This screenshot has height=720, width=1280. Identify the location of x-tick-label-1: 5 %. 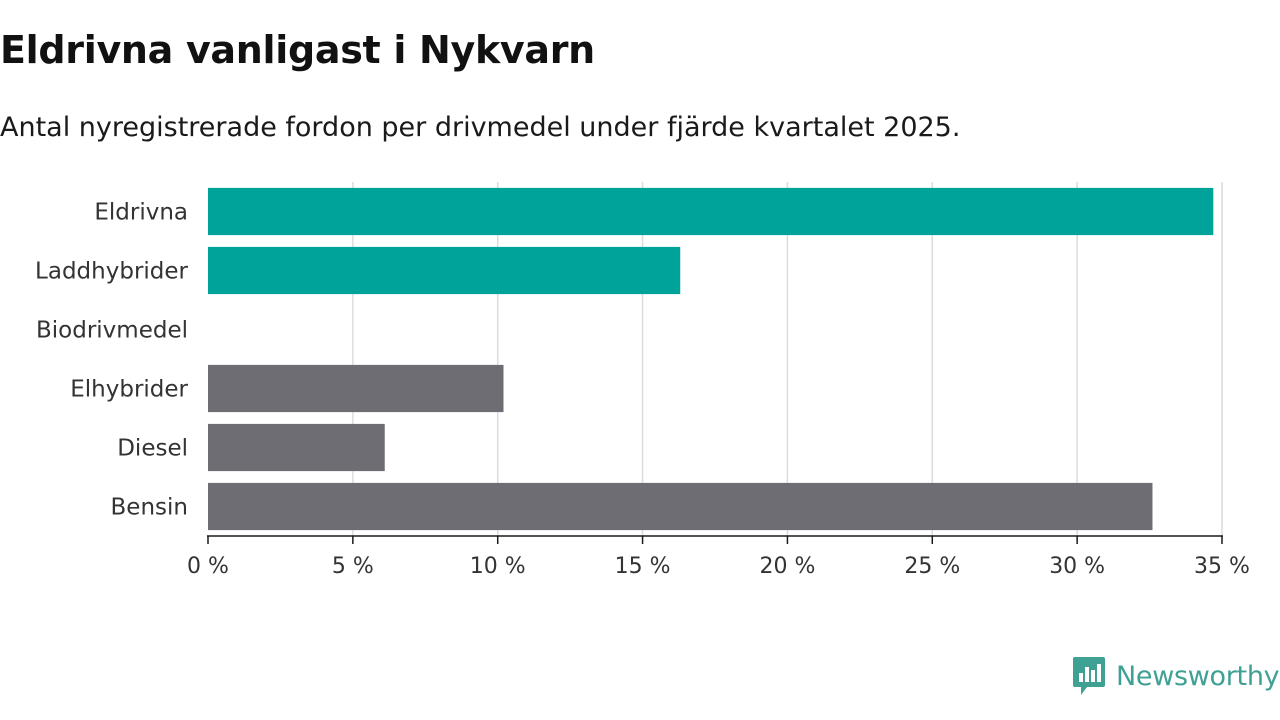
(353, 566).